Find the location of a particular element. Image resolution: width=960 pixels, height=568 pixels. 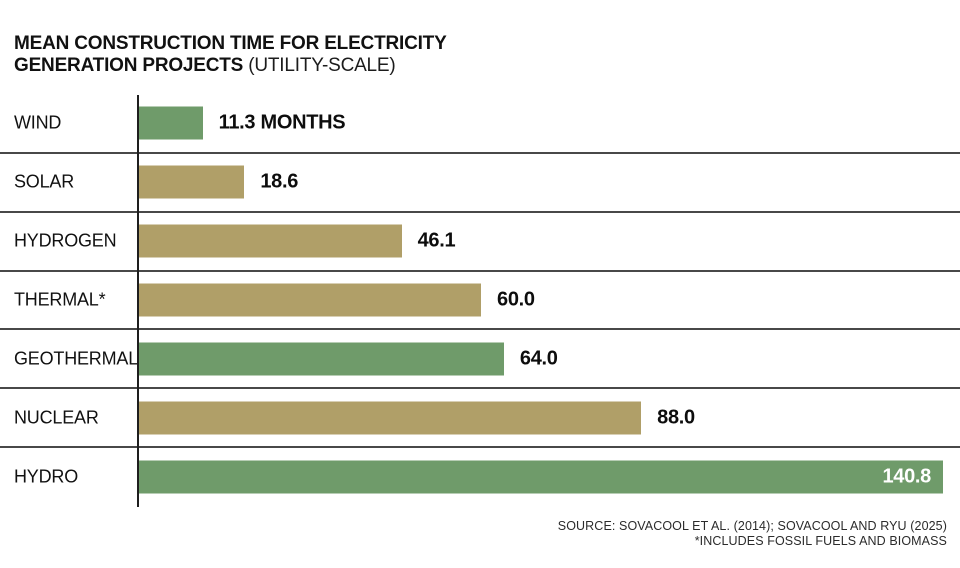

value-label: 88.0 is located at coordinates (676, 417).